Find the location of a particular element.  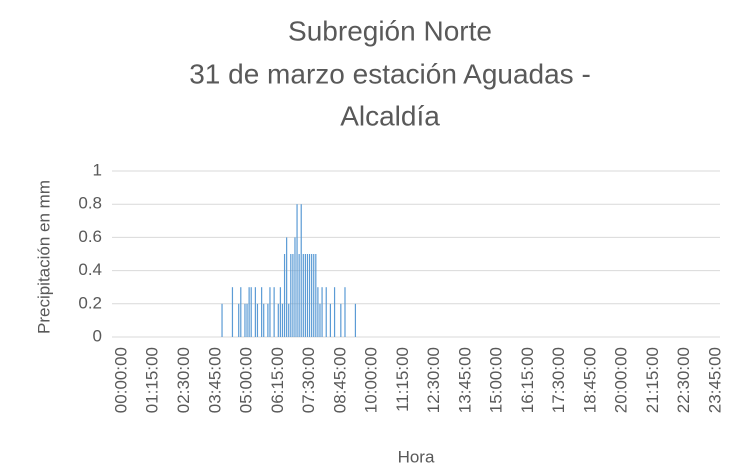

x-tick-label: 21:15:00 is located at coordinates (652, 380).